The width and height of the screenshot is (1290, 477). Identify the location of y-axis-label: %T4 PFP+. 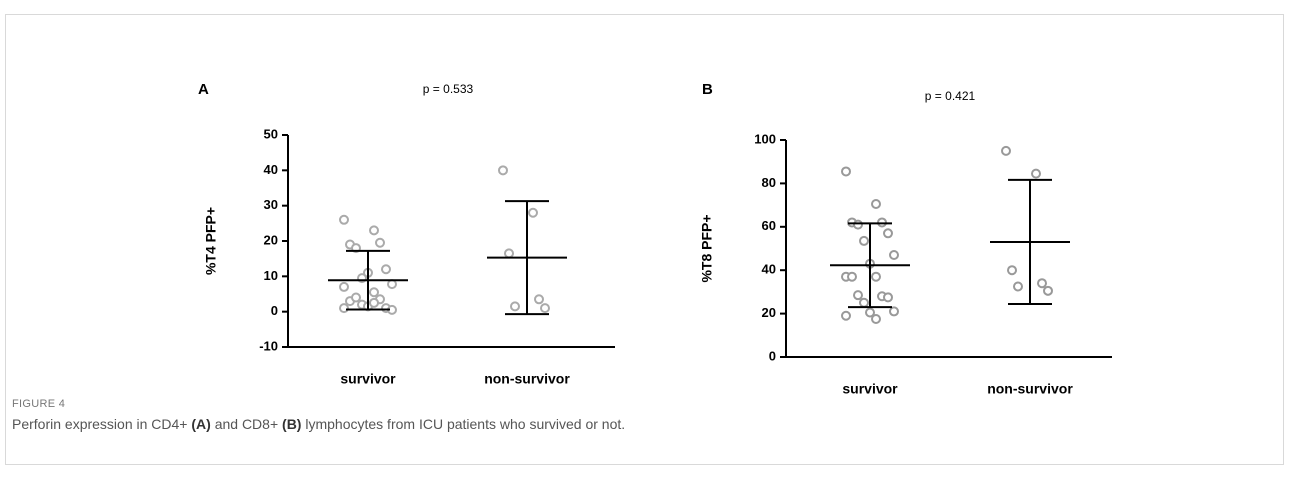
(211, 241).